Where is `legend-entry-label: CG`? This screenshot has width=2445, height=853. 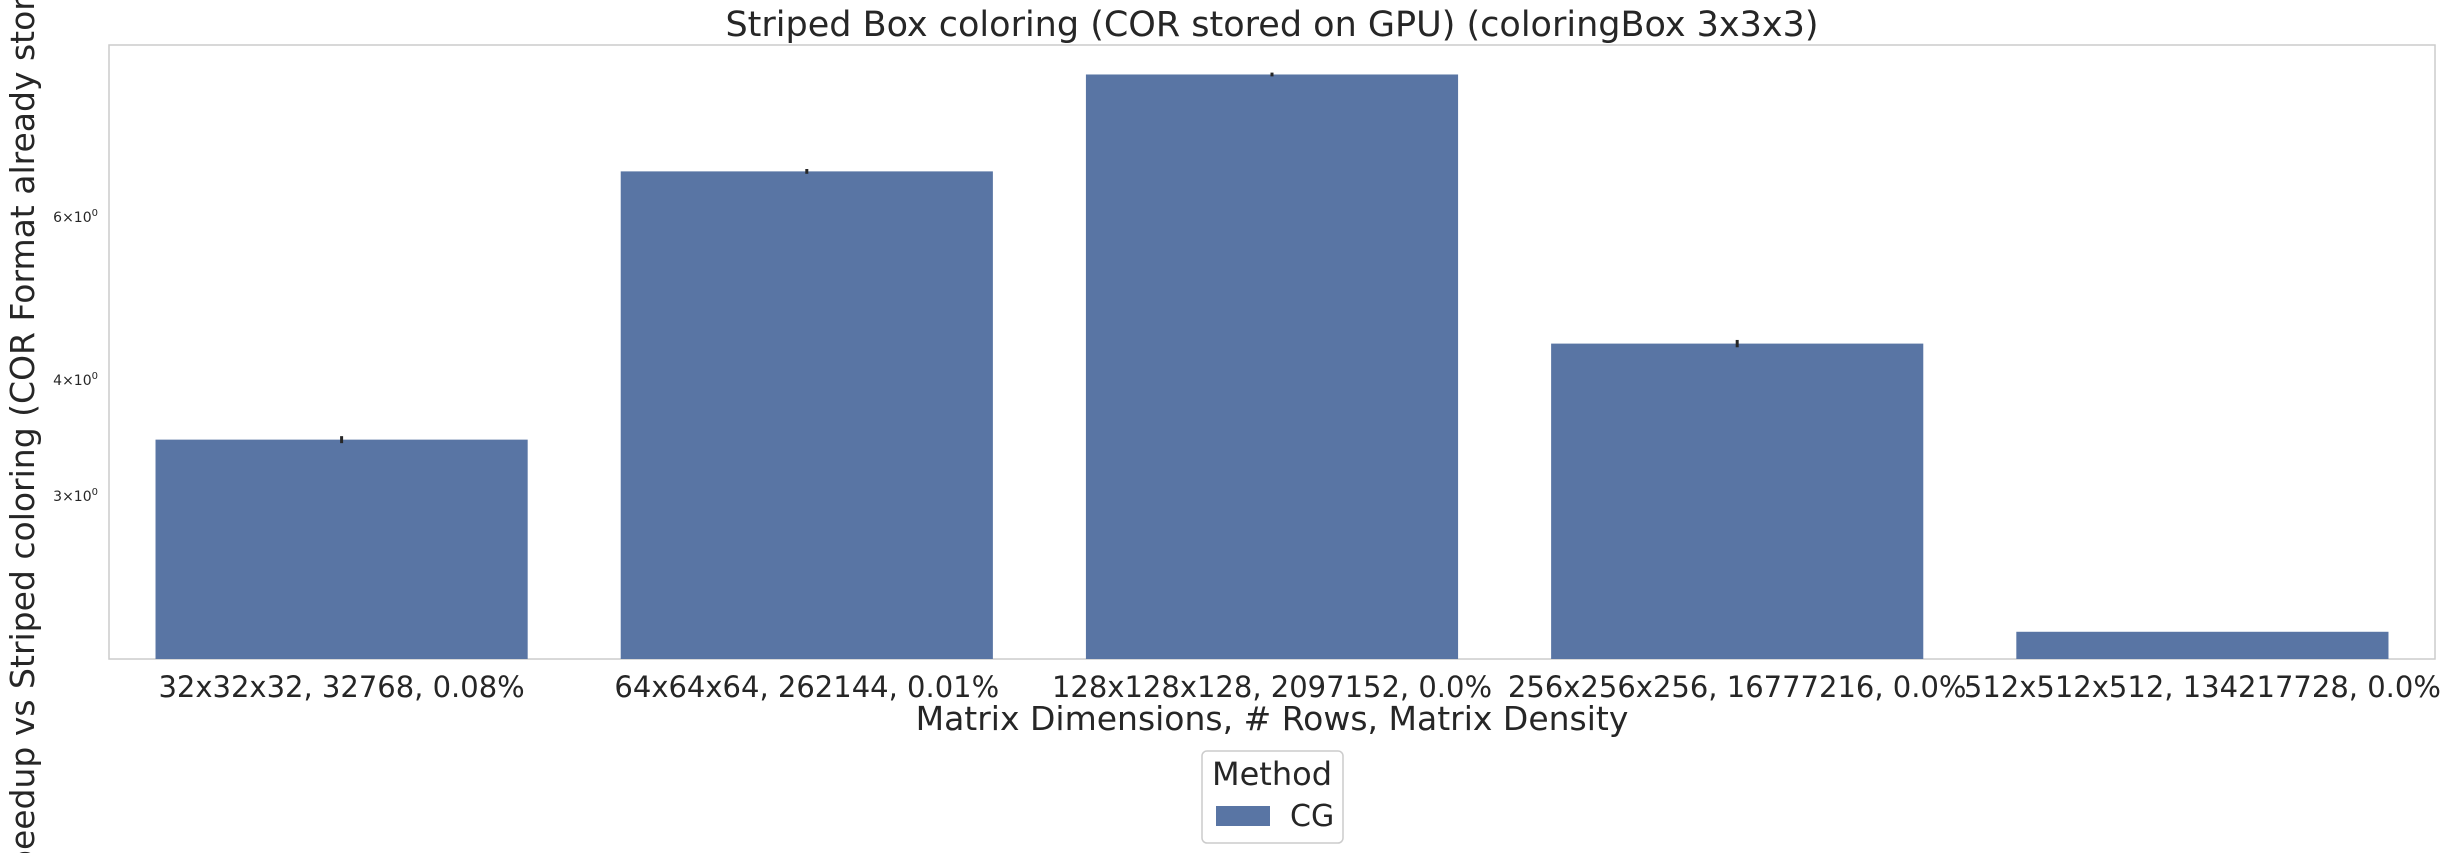 legend-entry-label: CG is located at coordinates (1312, 816).